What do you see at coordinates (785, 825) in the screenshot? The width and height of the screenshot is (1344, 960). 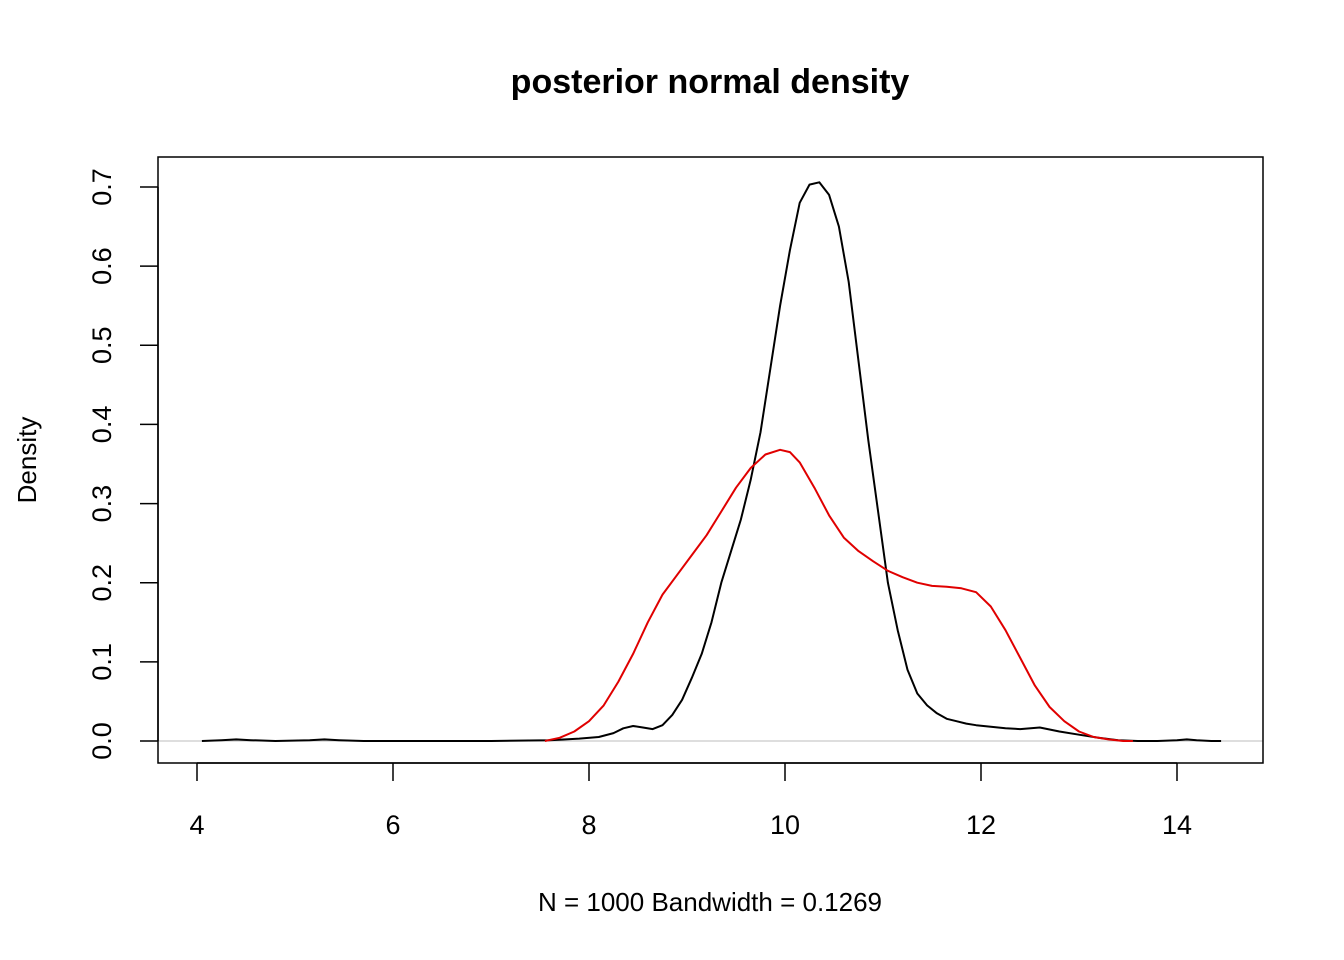 I see `x-tick-label: 10` at bounding box center [785, 825].